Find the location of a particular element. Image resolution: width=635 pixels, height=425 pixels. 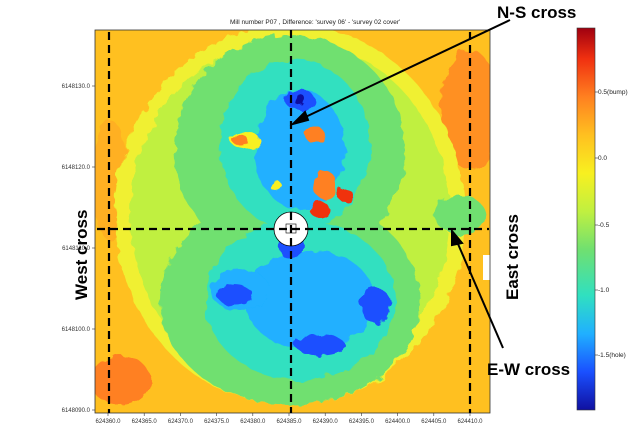

x-tick-label: 624380.0 is located at coordinates (253, 422).